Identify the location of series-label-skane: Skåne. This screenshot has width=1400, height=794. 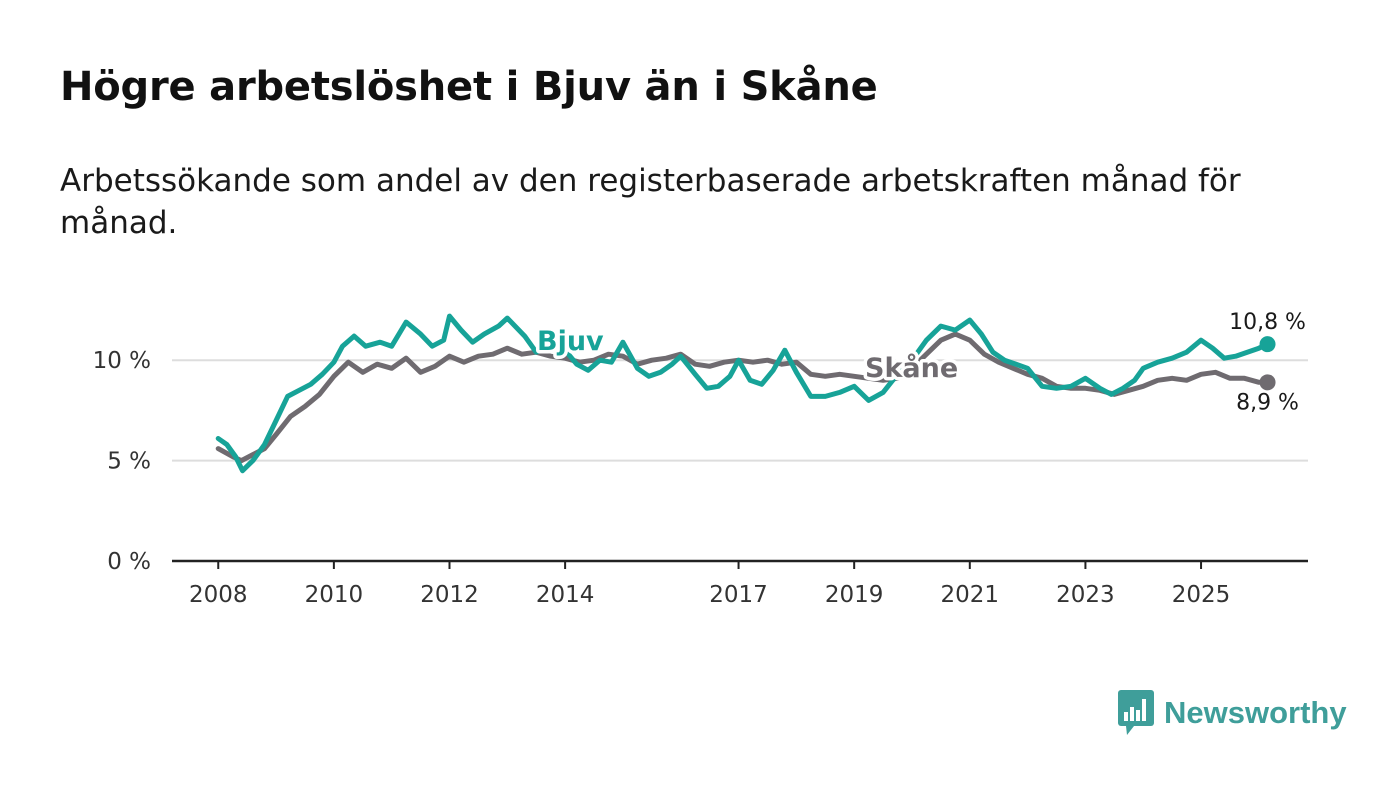
(911, 368).